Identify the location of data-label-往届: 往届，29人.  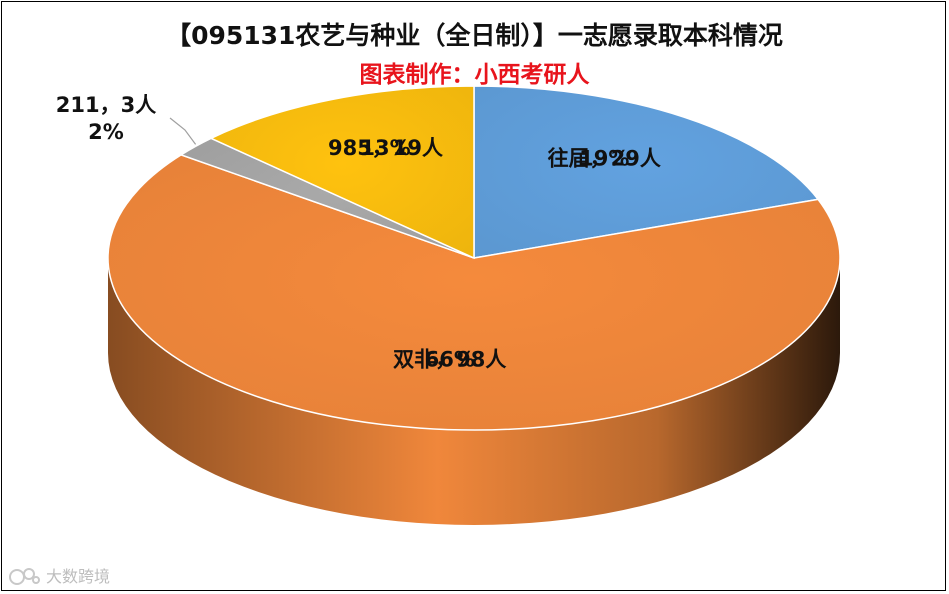
(604, 159).